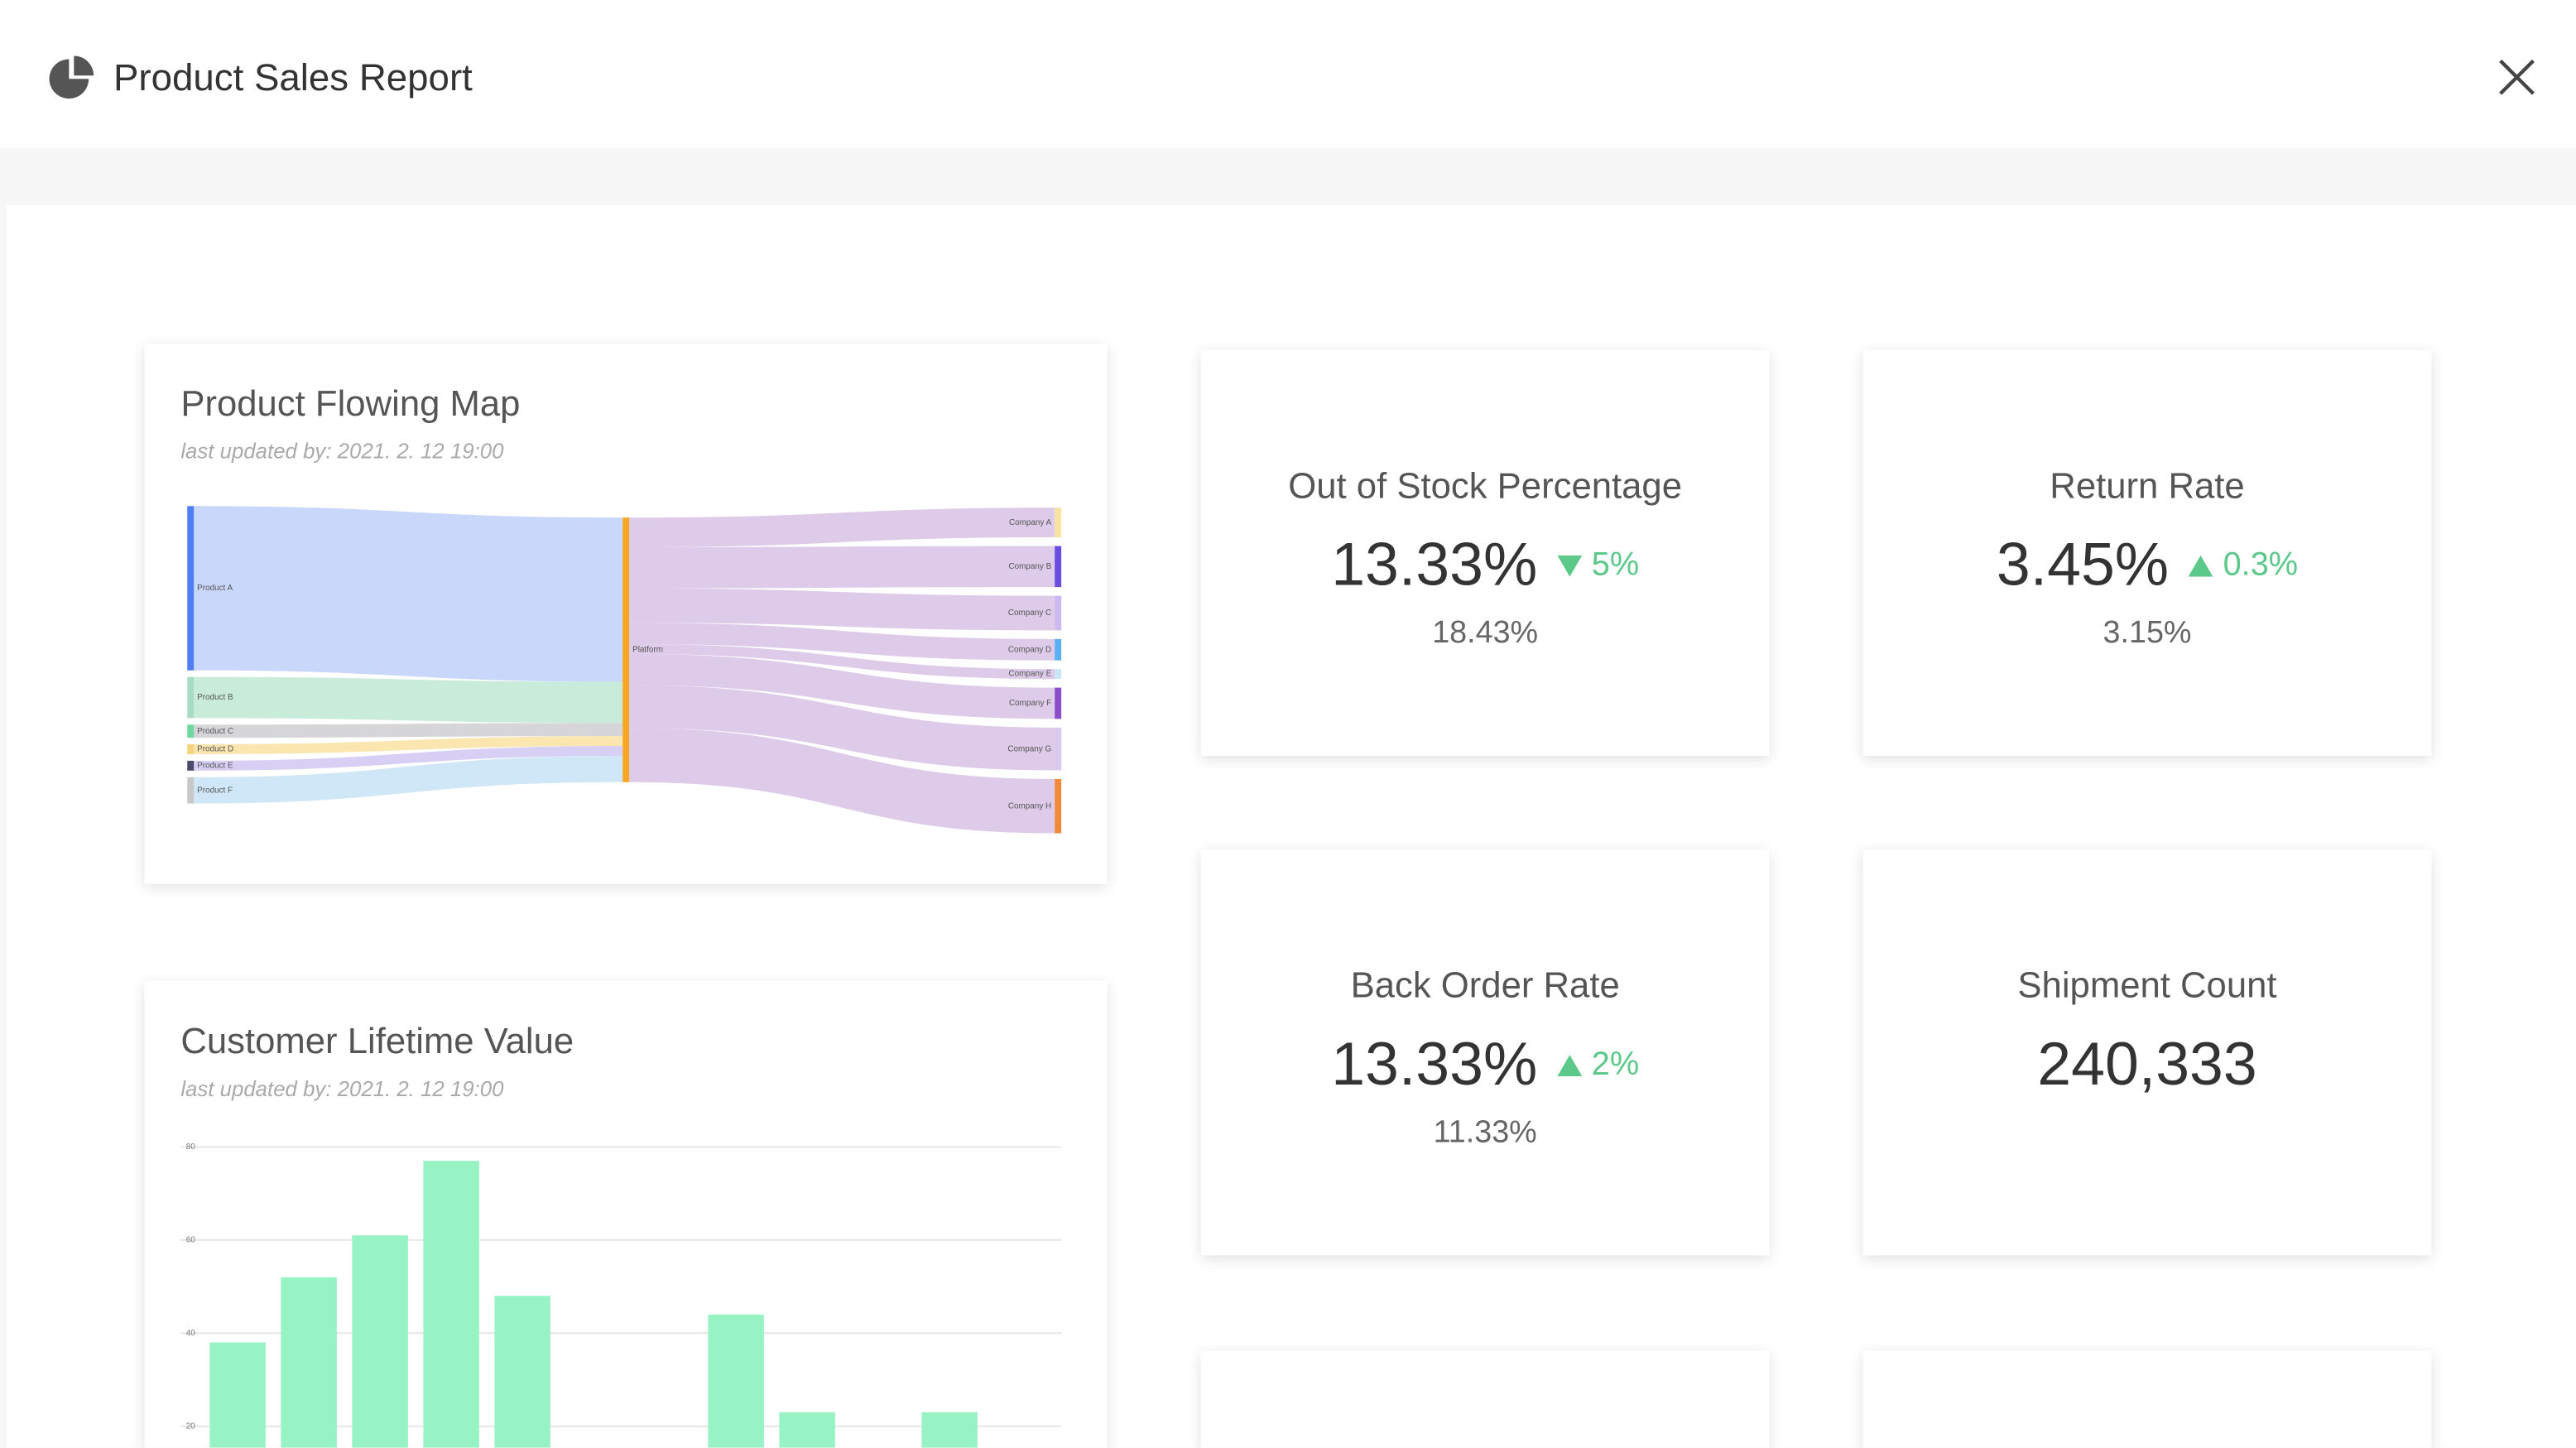  What do you see at coordinates (1029, 748) in the screenshot?
I see `node-label: Company G` at bounding box center [1029, 748].